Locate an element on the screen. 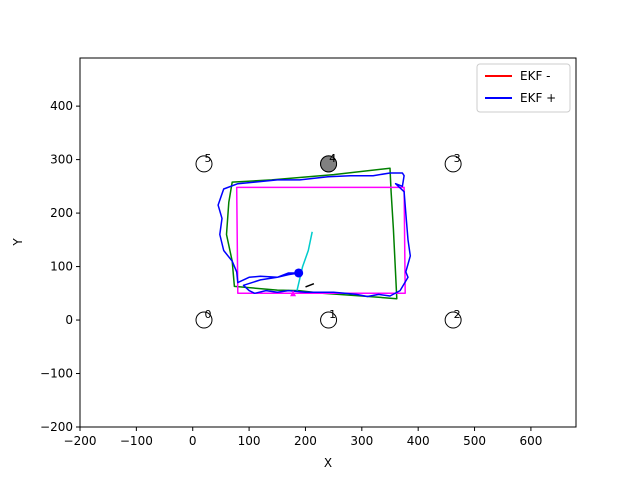 This screenshot has width=640, height=480. x-tick-label: 300 is located at coordinates (361, 441).